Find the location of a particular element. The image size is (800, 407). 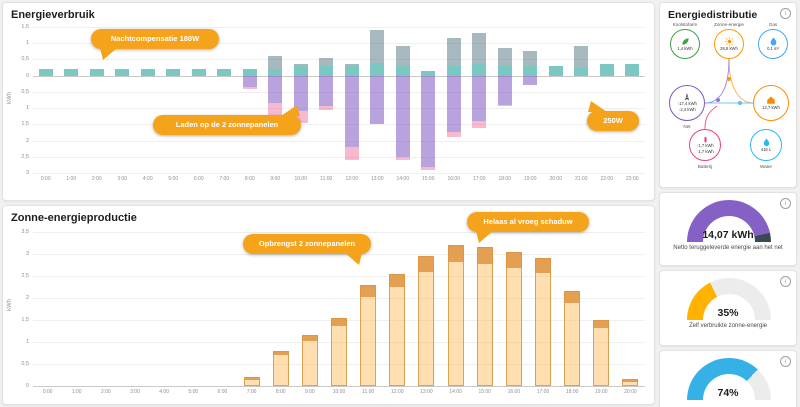

x-tick-label: 15:00 is located at coordinates (428, 179).